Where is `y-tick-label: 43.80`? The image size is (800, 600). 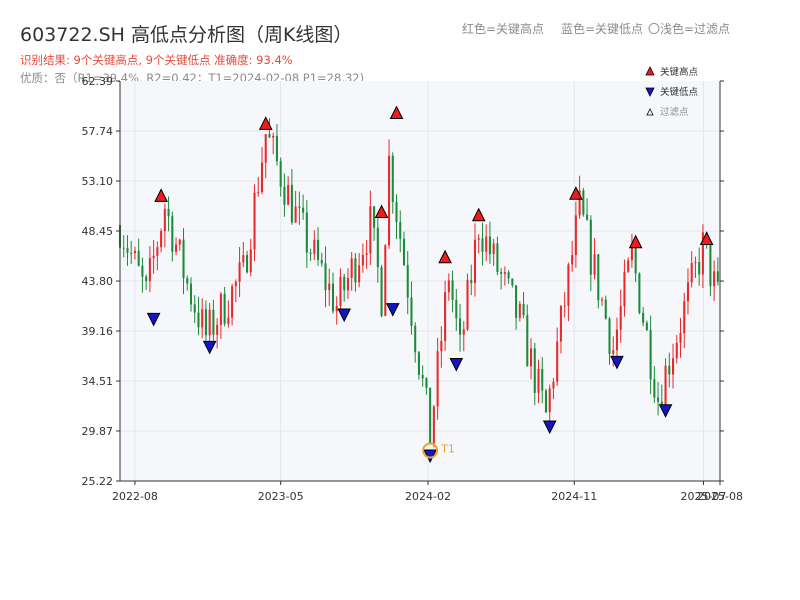
y-tick-label: 43.80 is located at coordinates (98, 281).